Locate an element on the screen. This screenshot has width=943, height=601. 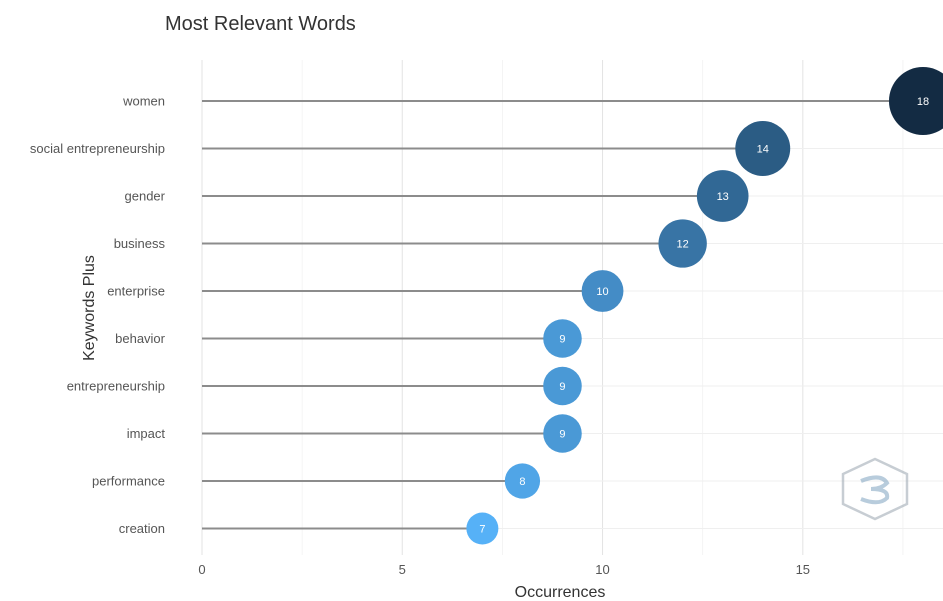
category-label: performance is located at coordinates (128, 481).